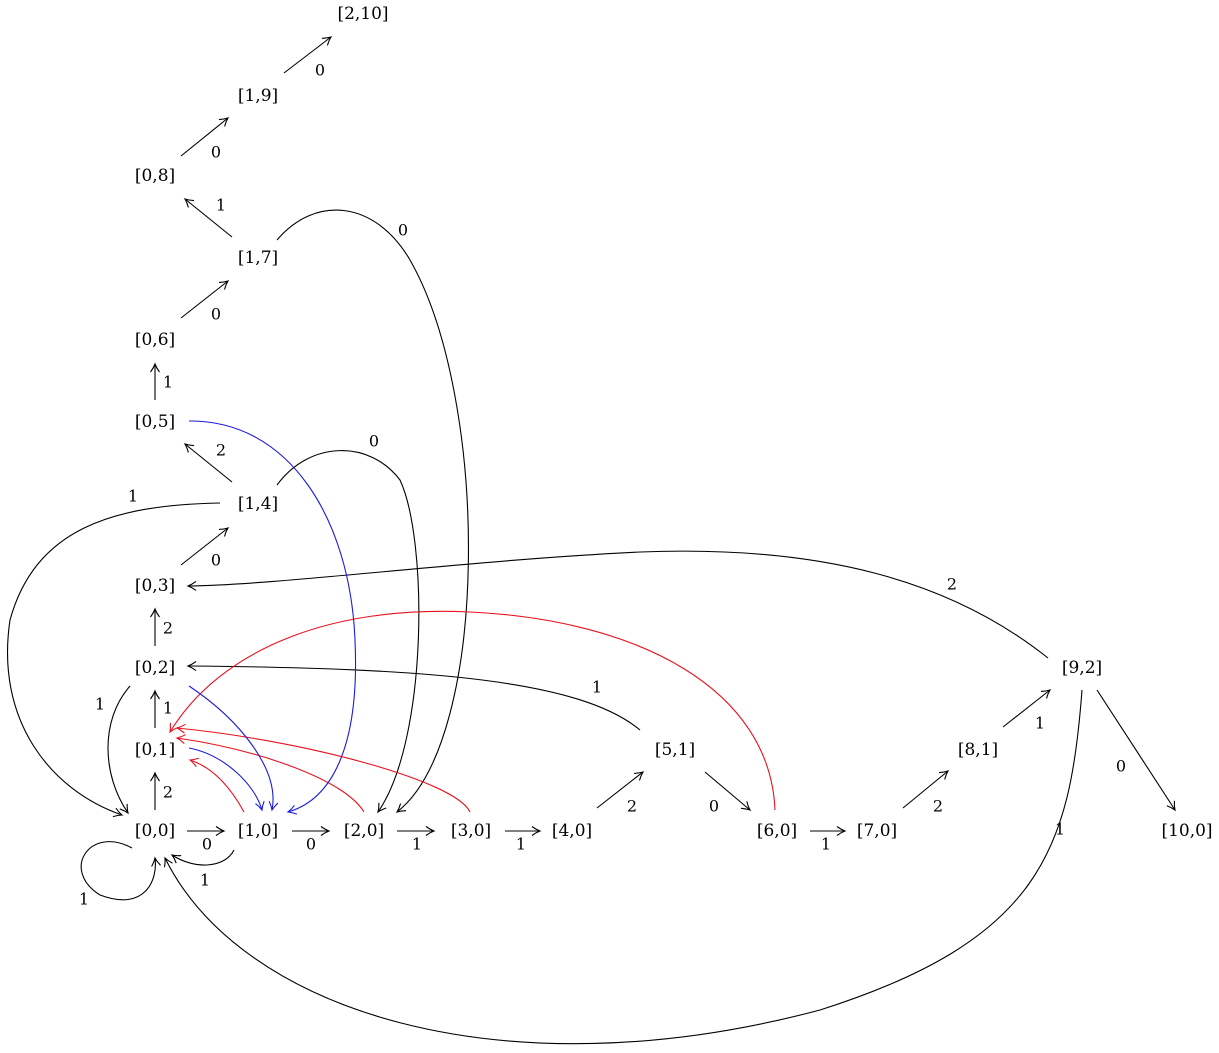 The width and height of the screenshot is (1219, 1053). I want to click on node-6-0: [6,0], so click(777, 831).